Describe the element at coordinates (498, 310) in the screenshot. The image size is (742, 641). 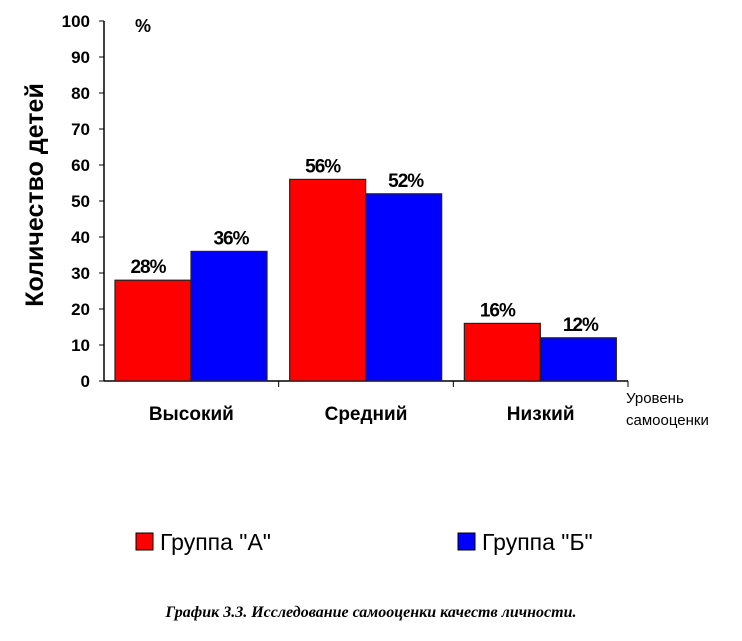
I see `data-label: 16%` at that location.